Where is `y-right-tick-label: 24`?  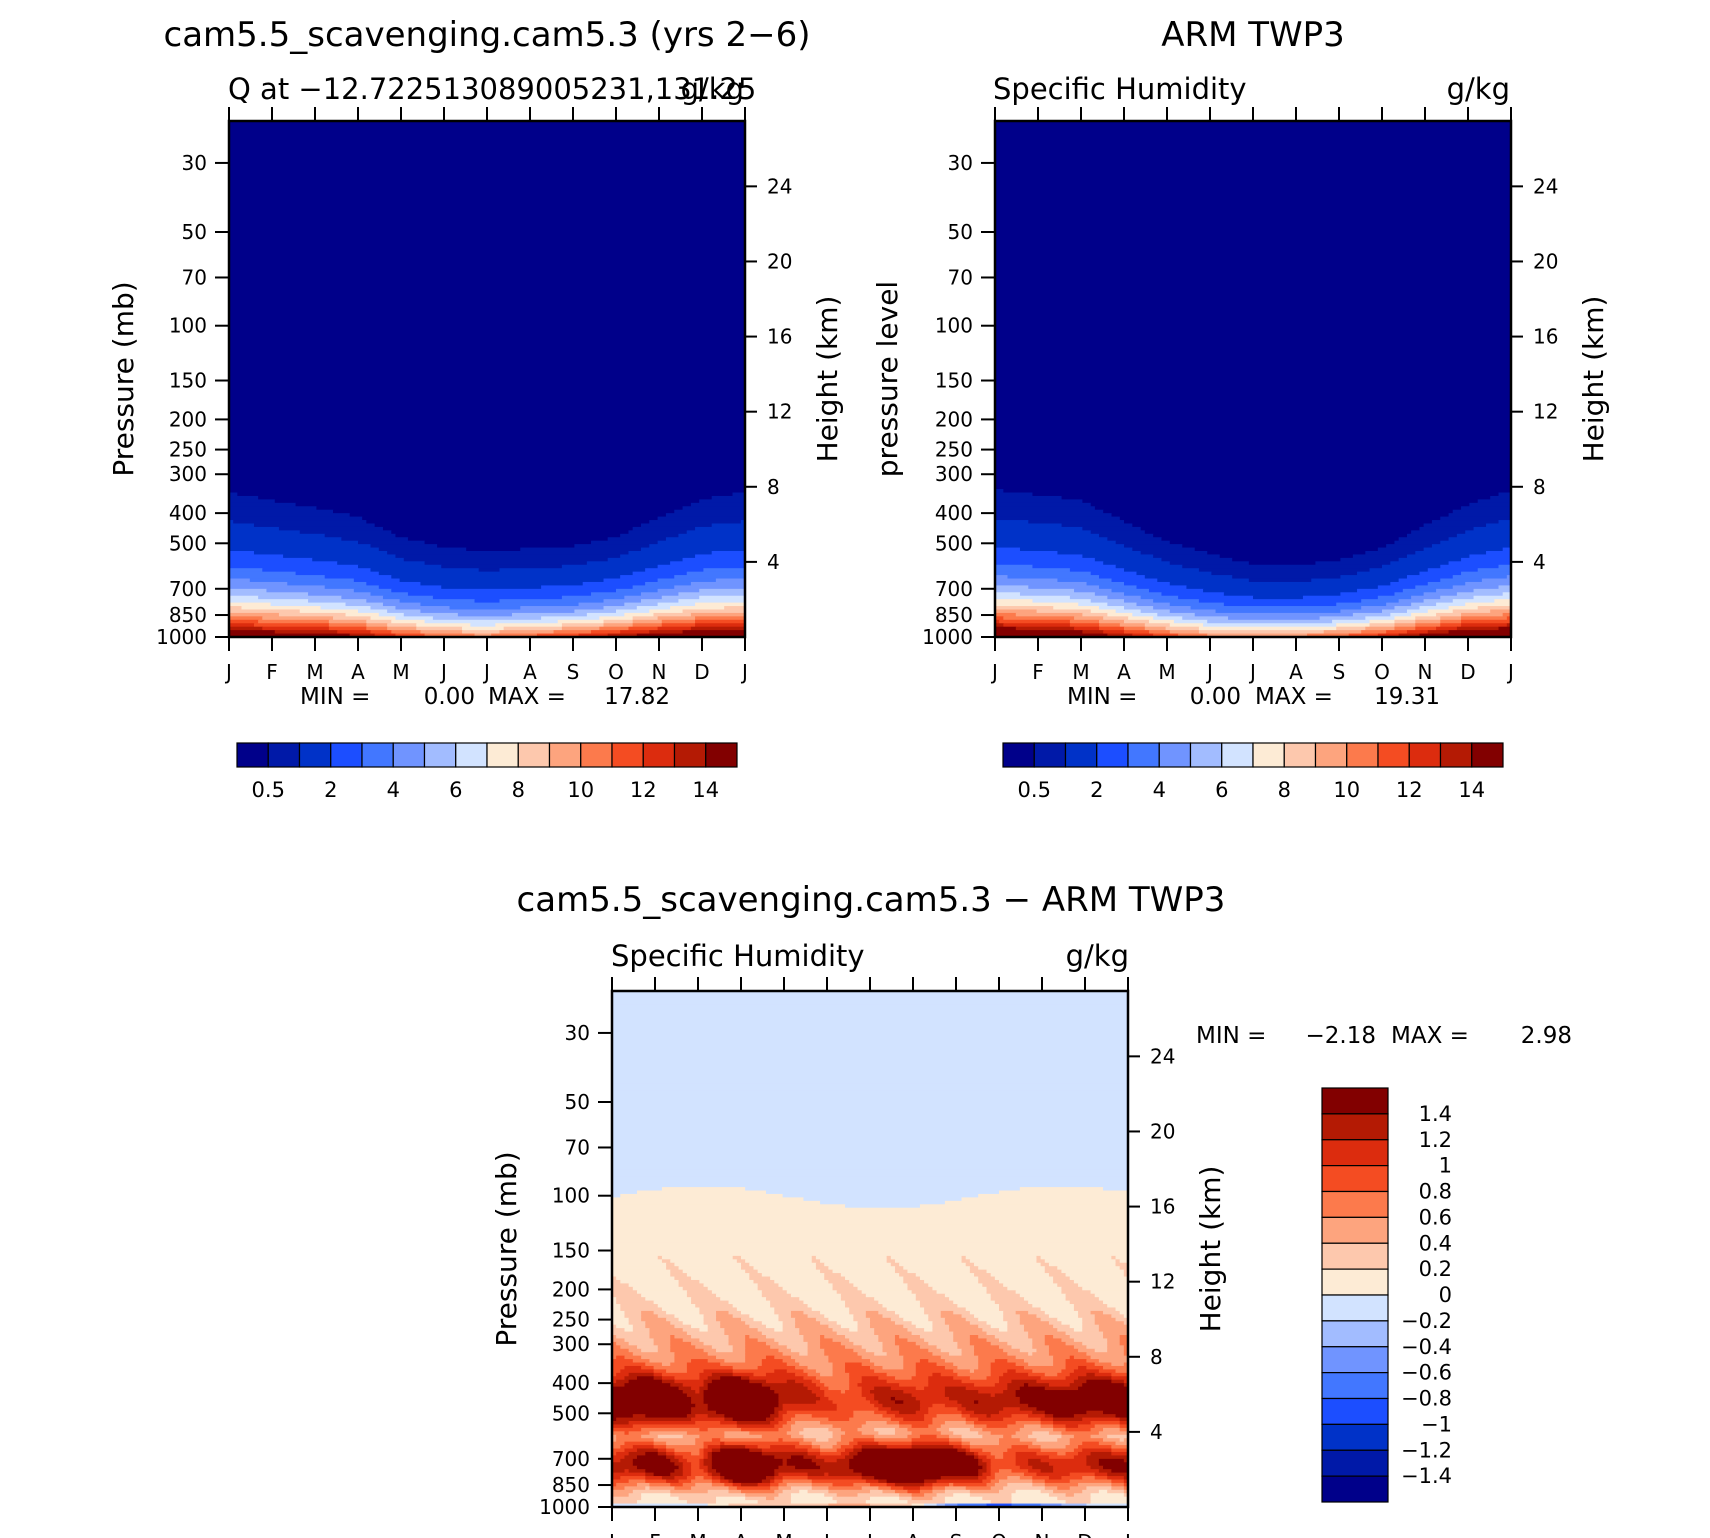
y-right-tick-label: 24 is located at coordinates (779, 186).